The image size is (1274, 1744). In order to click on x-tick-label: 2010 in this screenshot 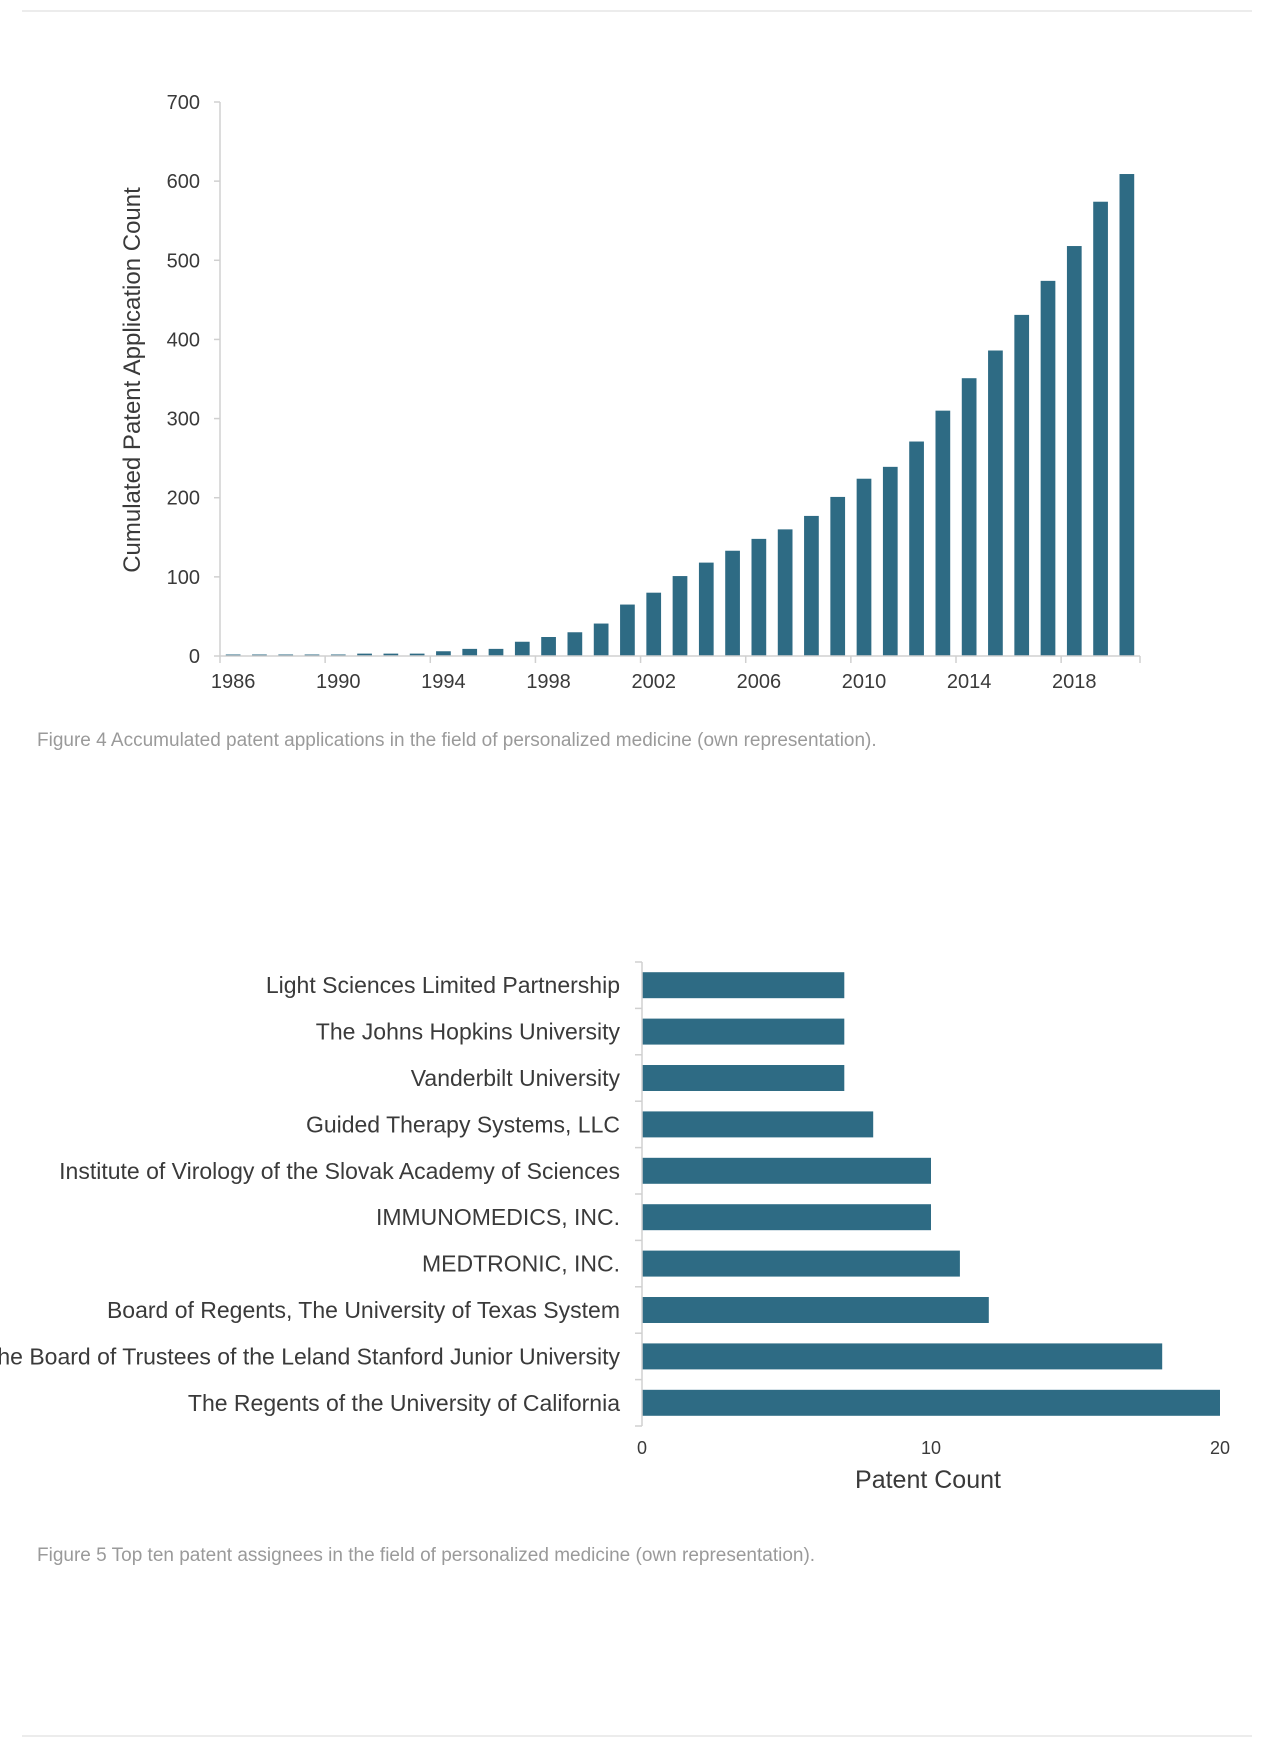, I will do `click(864, 682)`.